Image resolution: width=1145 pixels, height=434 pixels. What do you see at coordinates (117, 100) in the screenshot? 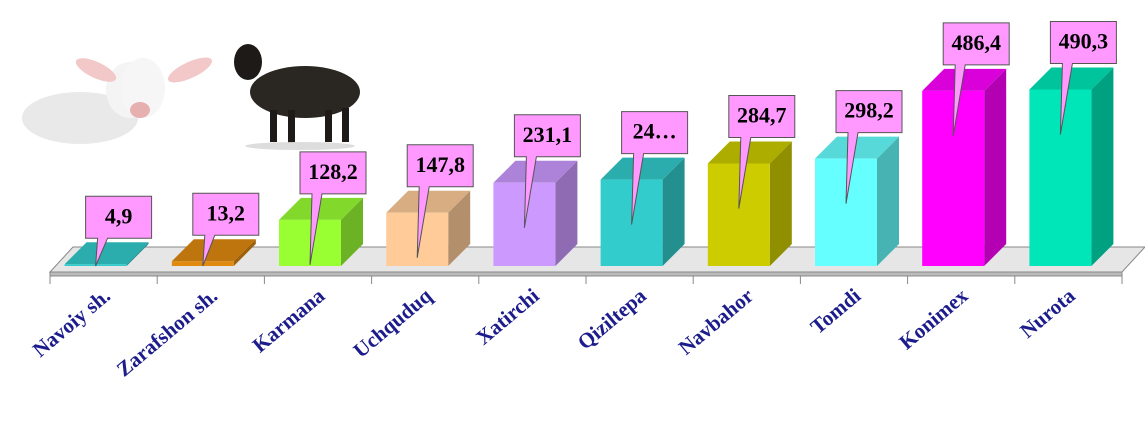
I see `goat-image` at bounding box center [117, 100].